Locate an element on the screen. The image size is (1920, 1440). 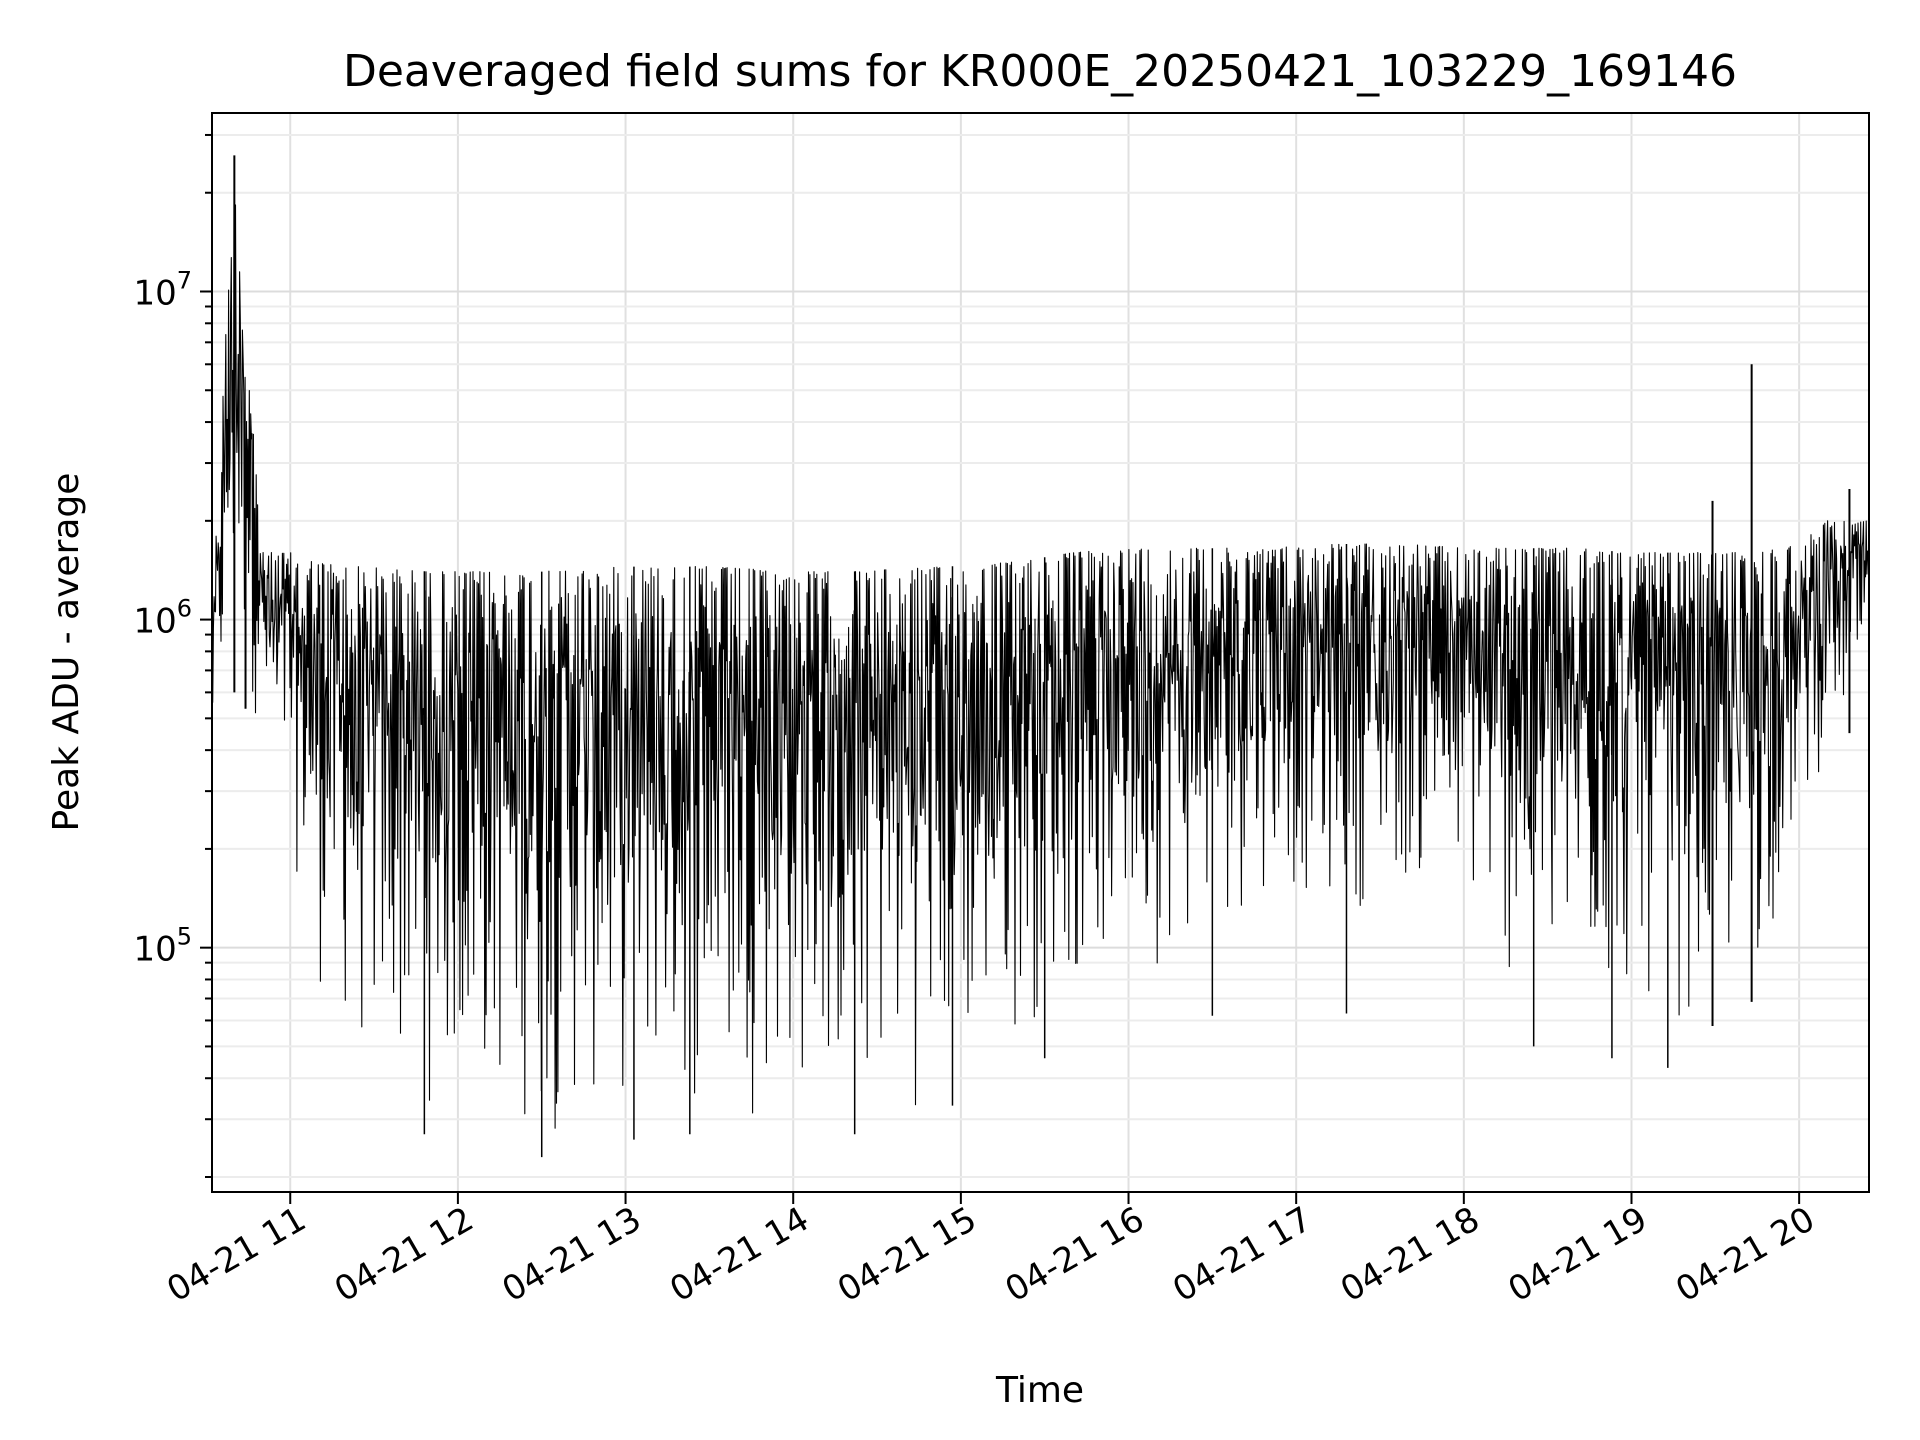
y-axis: 10⁵ 10⁶ 10⁷ is located at coordinates (172, 655).